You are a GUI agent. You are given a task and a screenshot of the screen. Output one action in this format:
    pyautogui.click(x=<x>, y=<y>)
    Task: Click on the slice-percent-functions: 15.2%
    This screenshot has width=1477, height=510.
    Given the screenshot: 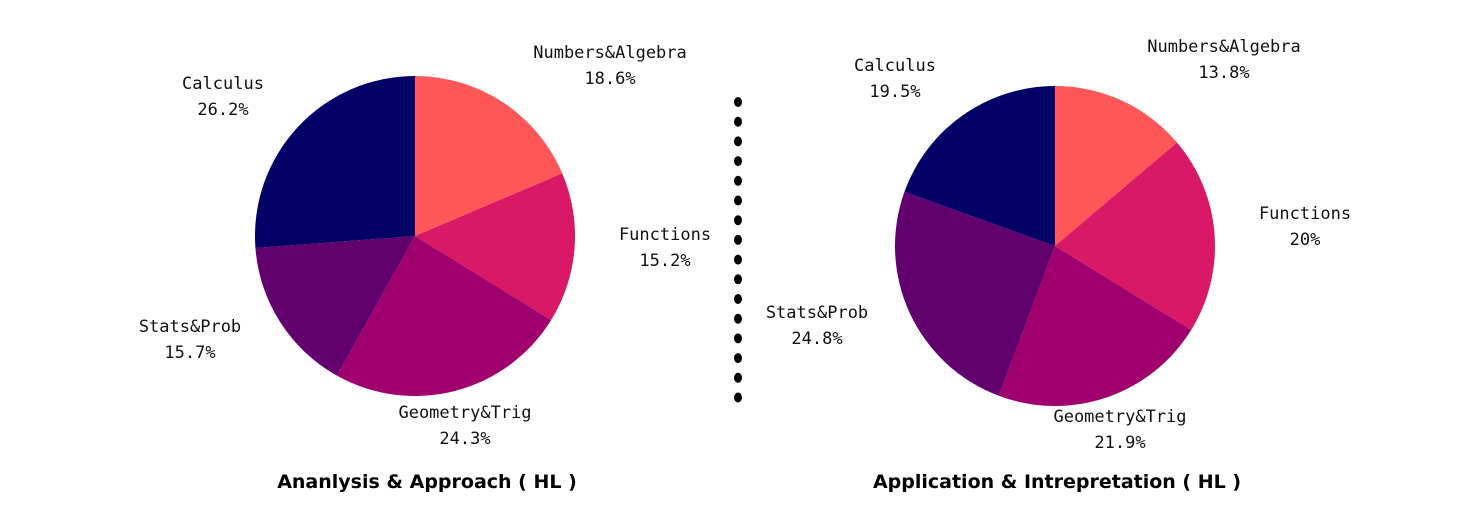 What is the action you would take?
    pyautogui.click(x=664, y=261)
    